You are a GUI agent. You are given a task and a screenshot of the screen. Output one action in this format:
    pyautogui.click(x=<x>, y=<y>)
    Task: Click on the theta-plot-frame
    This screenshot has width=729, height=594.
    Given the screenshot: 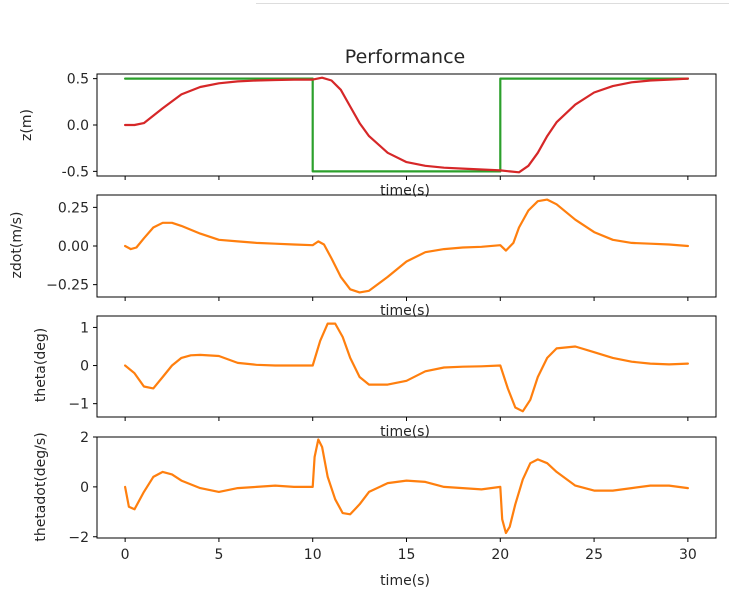 What is the action you would take?
    pyautogui.click(x=406, y=366)
    